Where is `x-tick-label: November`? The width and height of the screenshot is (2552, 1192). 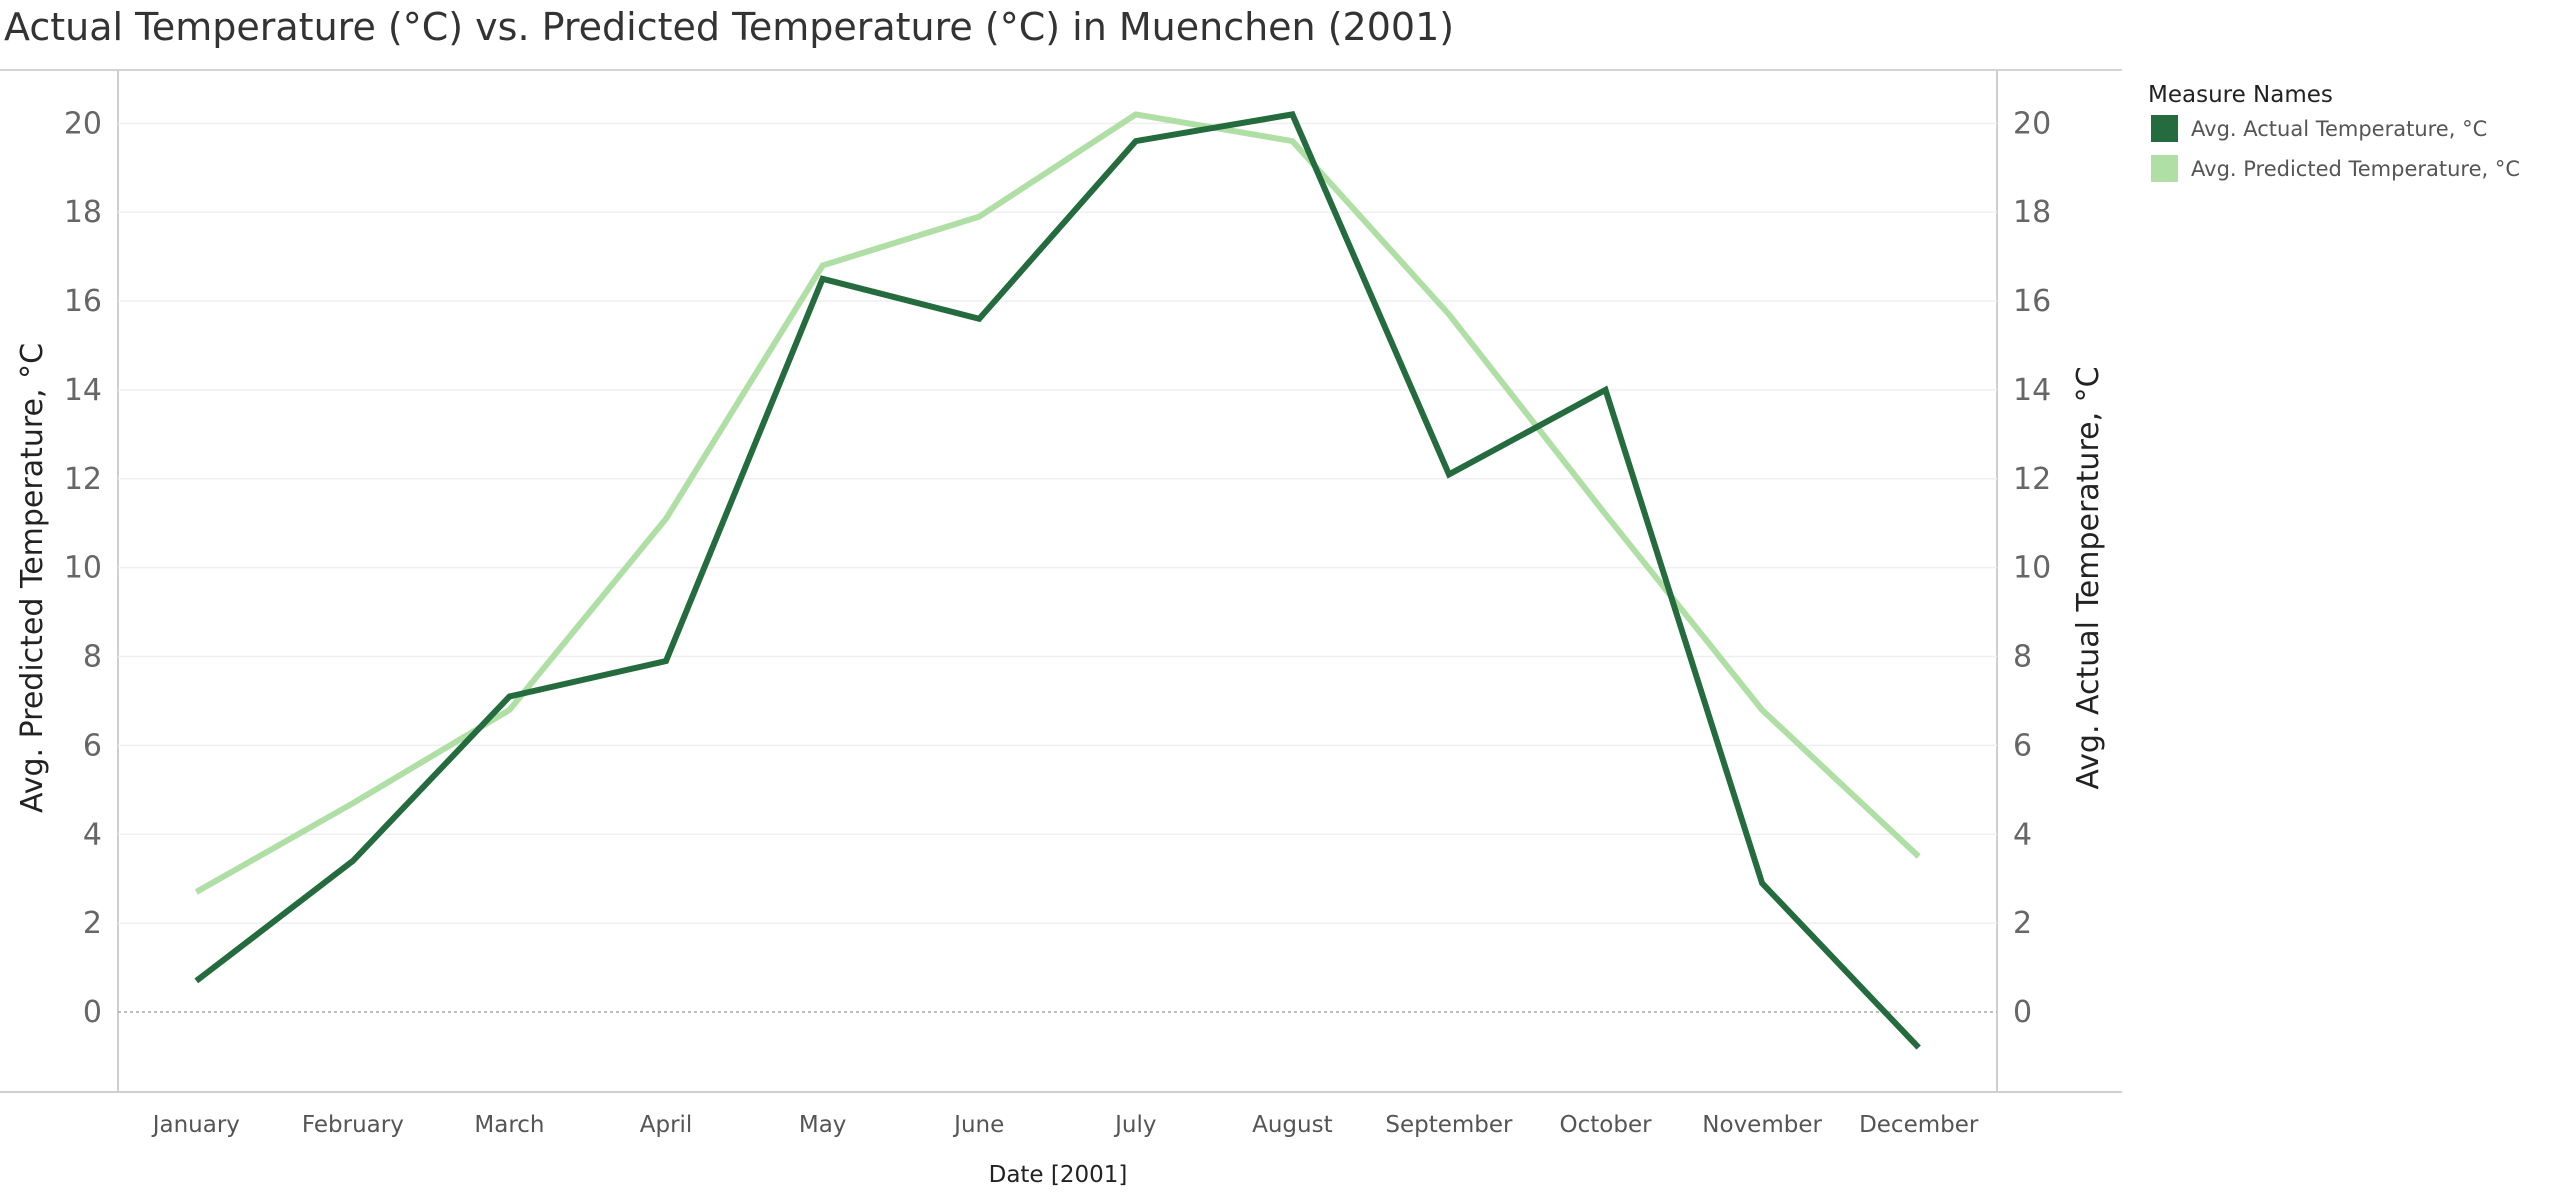 x-tick-label: November is located at coordinates (1762, 1125).